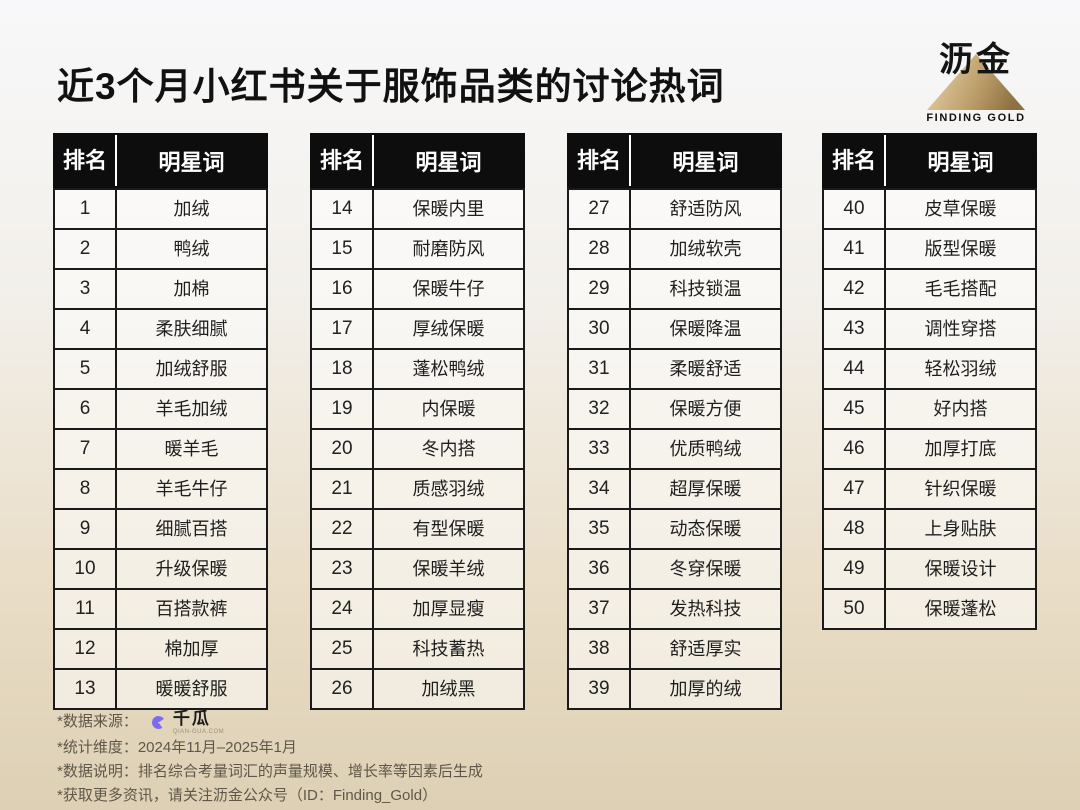 This screenshot has width=1080, height=810. What do you see at coordinates (855, 489) in the screenshot?
I see `rank-cell: 47` at bounding box center [855, 489].